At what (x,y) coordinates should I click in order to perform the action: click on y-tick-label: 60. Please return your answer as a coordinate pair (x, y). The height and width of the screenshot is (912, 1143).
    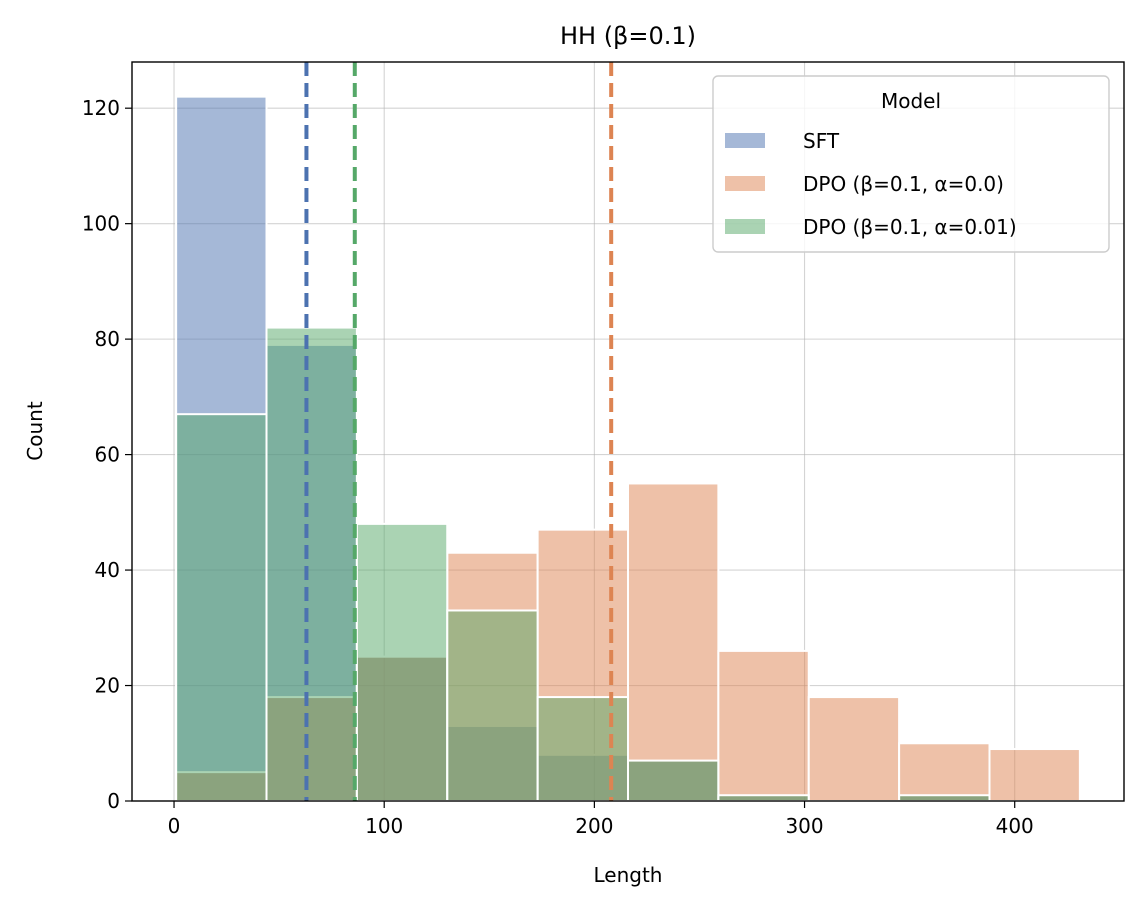
    Looking at the image, I should click on (107, 455).